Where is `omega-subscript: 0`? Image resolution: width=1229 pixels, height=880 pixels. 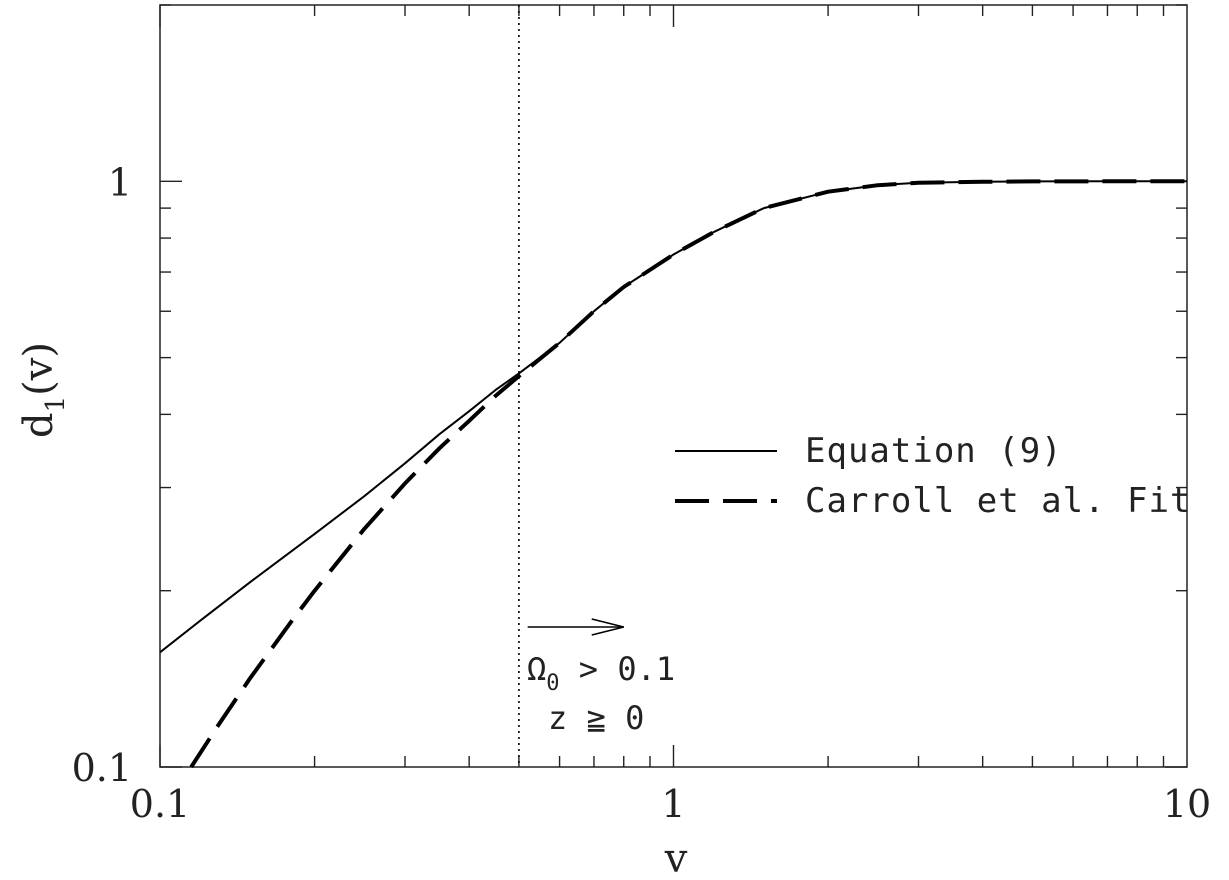
omega-subscript: 0 is located at coordinates (552, 683).